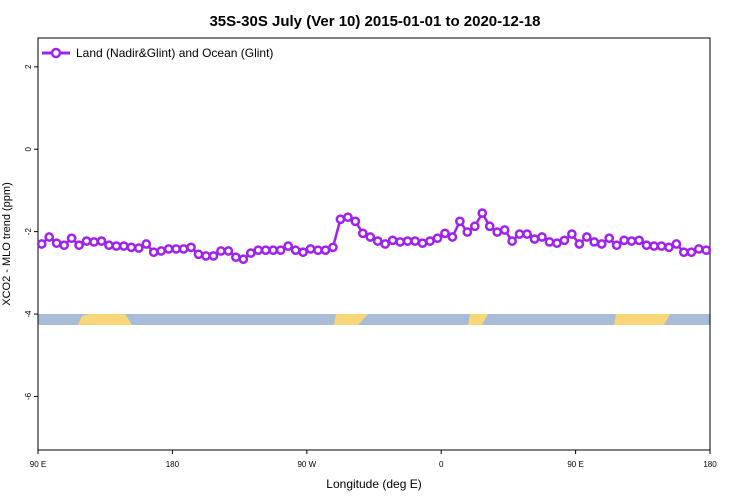 The height and width of the screenshot is (500, 750). Describe the element at coordinates (7, 243) in the screenshot. I see `y-axis-label: XCO2 - MLO trend (ppm)` at that location.